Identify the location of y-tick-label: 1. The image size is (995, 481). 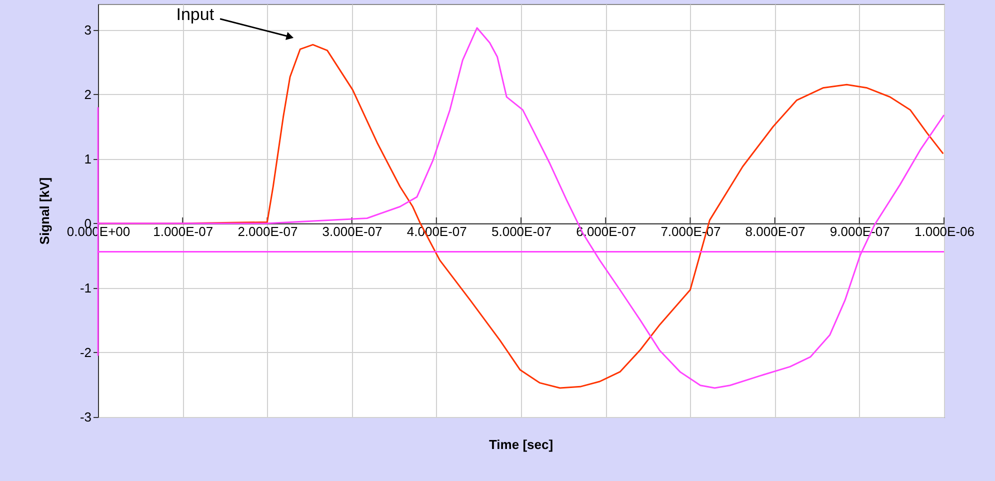
(88, 158).